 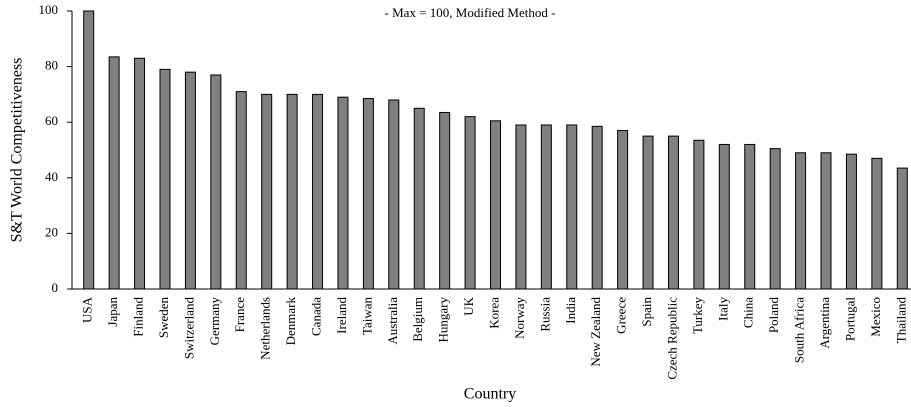 What do you see at coordinates (443, 320) in the screenshot?
I see `x-tick-label: Hungary` at bounding box center [443, 320].